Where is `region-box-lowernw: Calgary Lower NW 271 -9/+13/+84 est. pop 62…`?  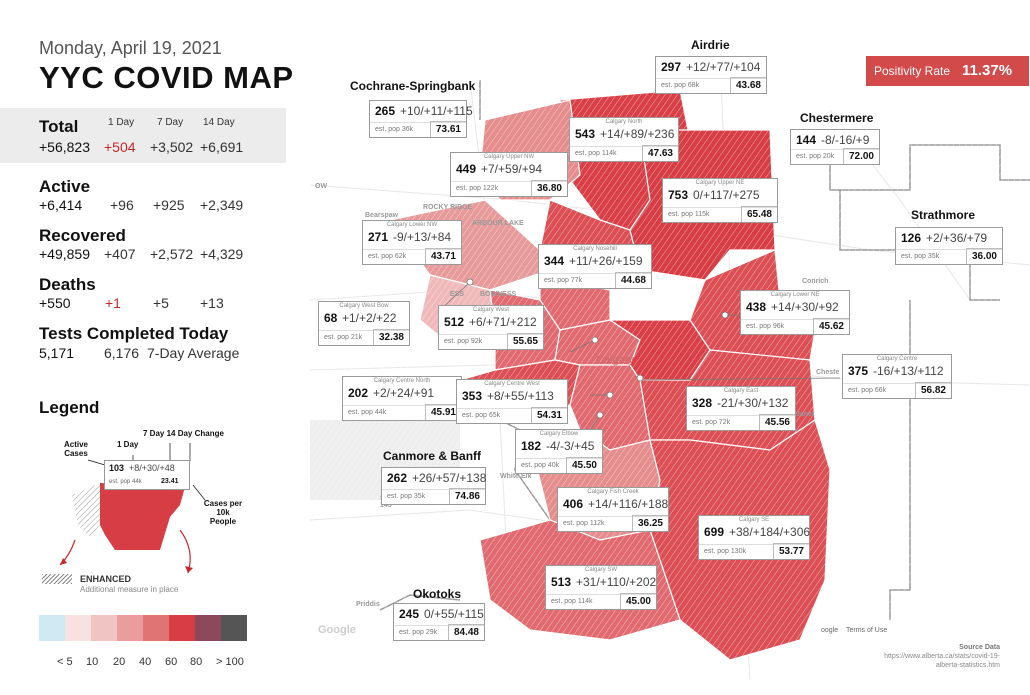
region-box-lowernw: Calgary Lower NW 271 -9/+13/+84 est. pop 62… is located at coordinates (412, 242).